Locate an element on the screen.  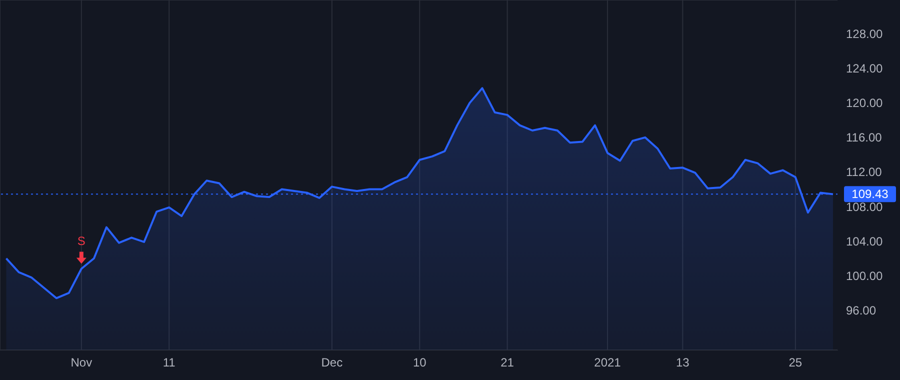
x-tick-label: 10 is located at coordinates (419, 363).